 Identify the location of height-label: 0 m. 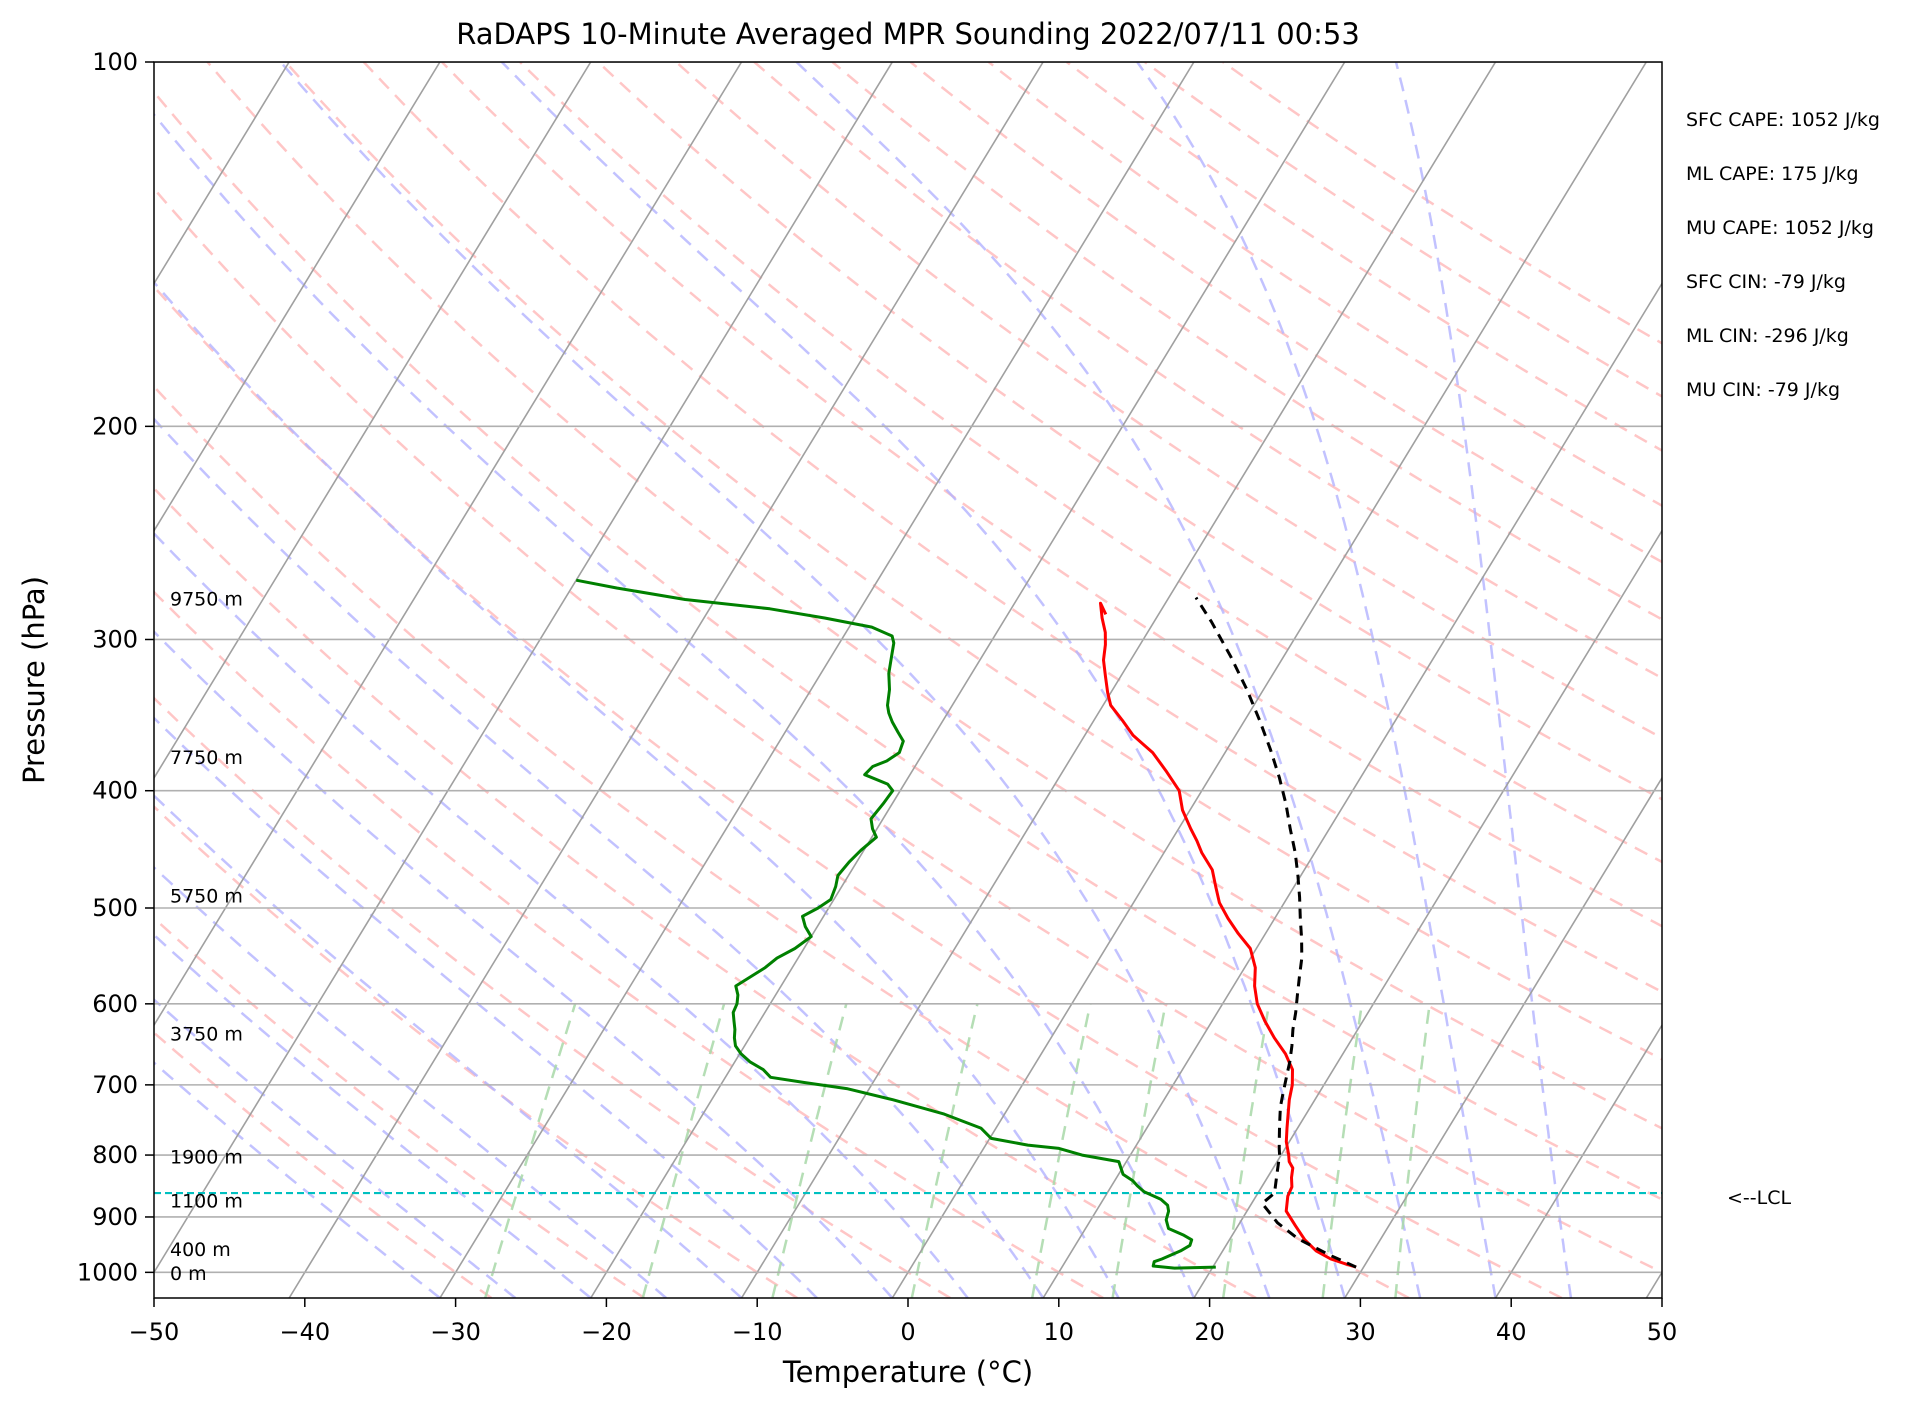
(188, 1274).